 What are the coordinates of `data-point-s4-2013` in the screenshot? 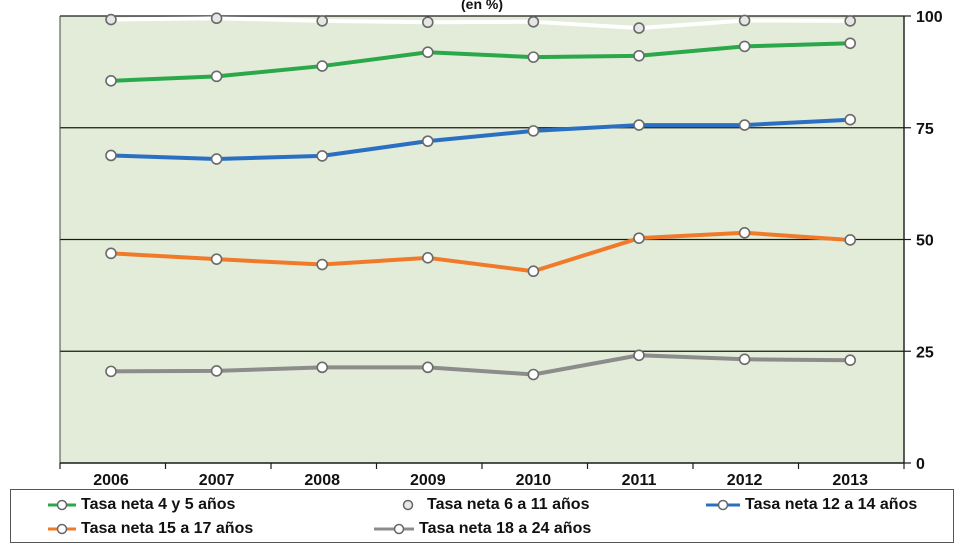 It's located at (850, 360).